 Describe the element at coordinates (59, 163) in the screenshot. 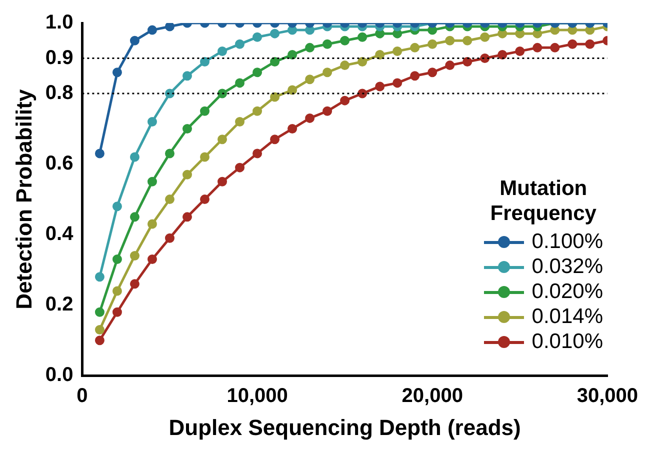

I see `y-tick-label: 0.6` at that location.